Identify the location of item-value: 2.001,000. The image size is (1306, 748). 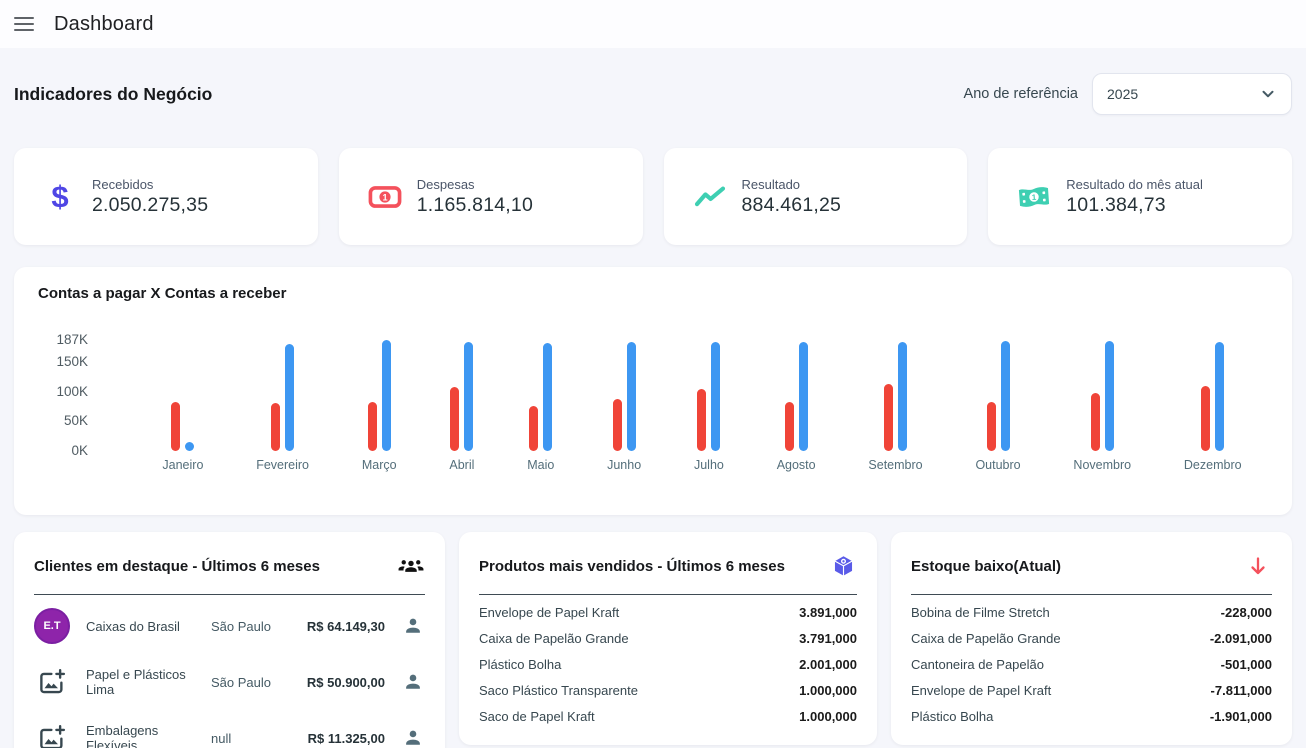
(828, 664).